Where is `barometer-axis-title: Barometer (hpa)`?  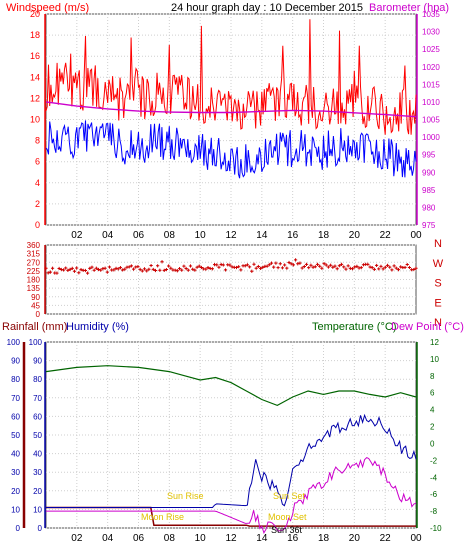 barometer-axis-title: Barometer (hpa) is located at coordinates (409, 8).